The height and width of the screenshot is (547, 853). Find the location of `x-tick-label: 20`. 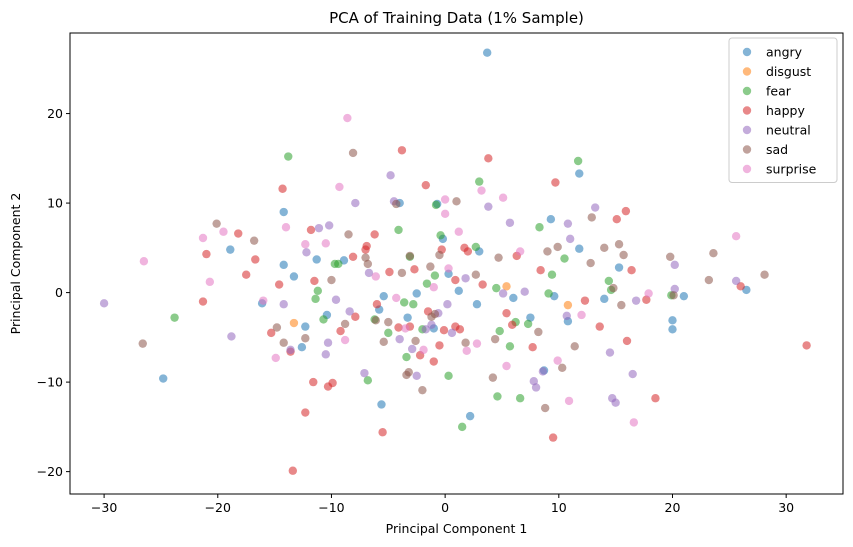

x-tick-label: 20 is located at coordinates (673, 507).